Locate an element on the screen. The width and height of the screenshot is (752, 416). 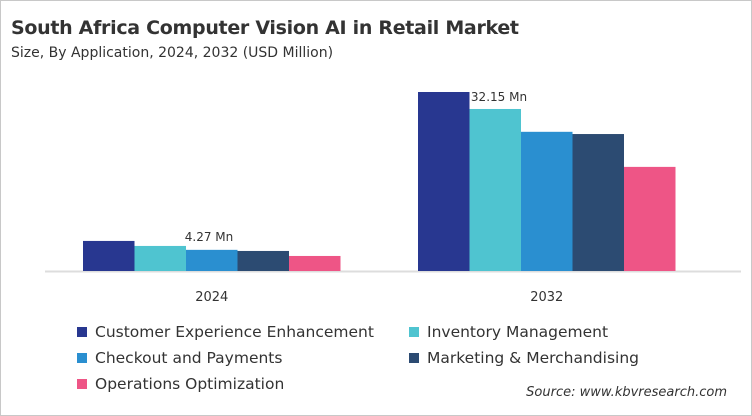
source-note: Source: www.kbvresearch.com is located at coordinates (626, 392).